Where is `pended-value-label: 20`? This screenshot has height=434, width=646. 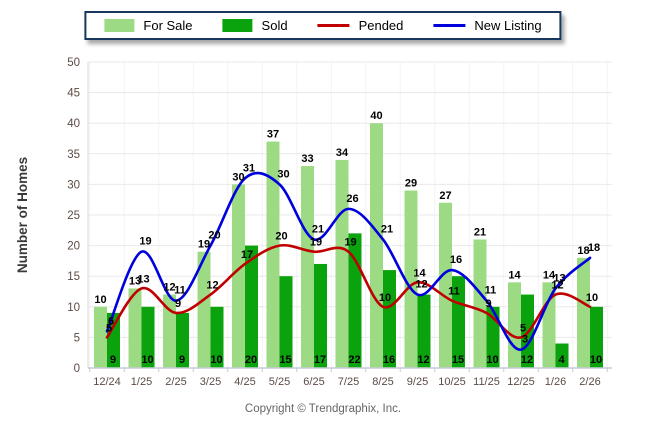
pended-value-label: 20 is located at coordinates (281, 237).